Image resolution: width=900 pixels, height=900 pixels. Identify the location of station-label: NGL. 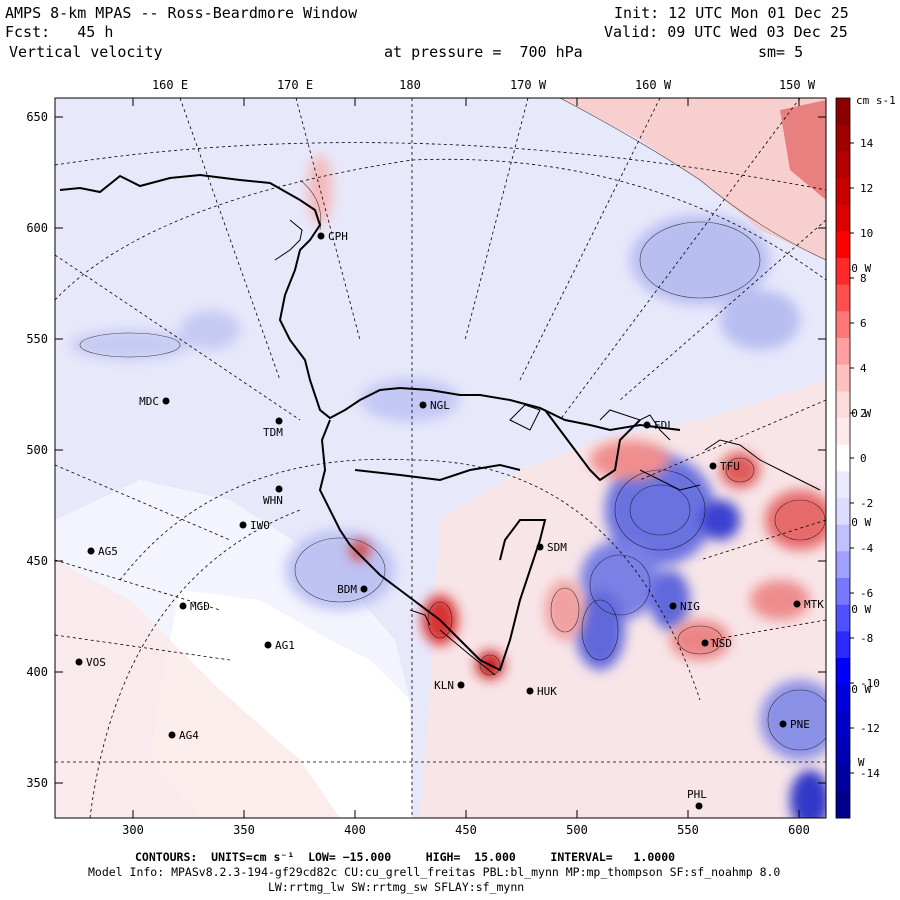
(440, 405).